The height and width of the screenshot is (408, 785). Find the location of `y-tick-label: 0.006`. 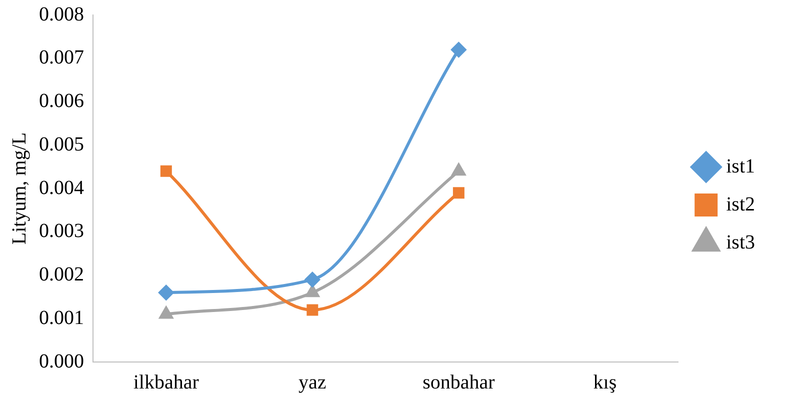

y-tick-label: 0.006 is located at coordinates (61, 101).